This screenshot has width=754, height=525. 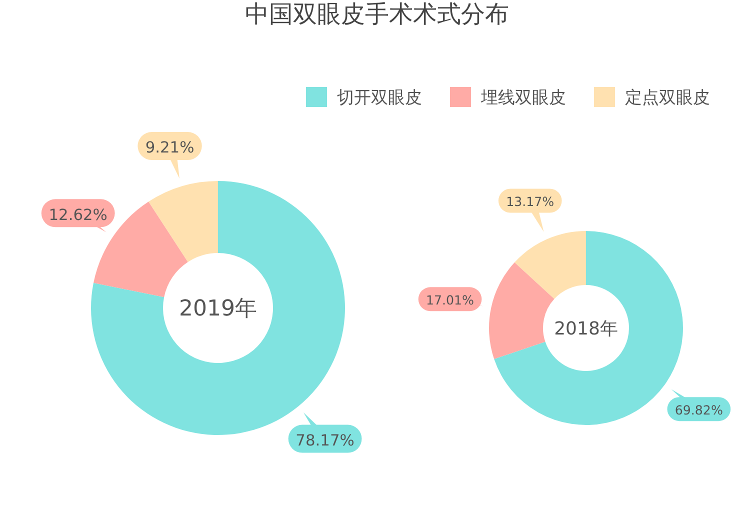 What do you see at coordinates (450, 300) in the screenshot?
I see `data-label: 17.01%` at bounding box center [450, 300].